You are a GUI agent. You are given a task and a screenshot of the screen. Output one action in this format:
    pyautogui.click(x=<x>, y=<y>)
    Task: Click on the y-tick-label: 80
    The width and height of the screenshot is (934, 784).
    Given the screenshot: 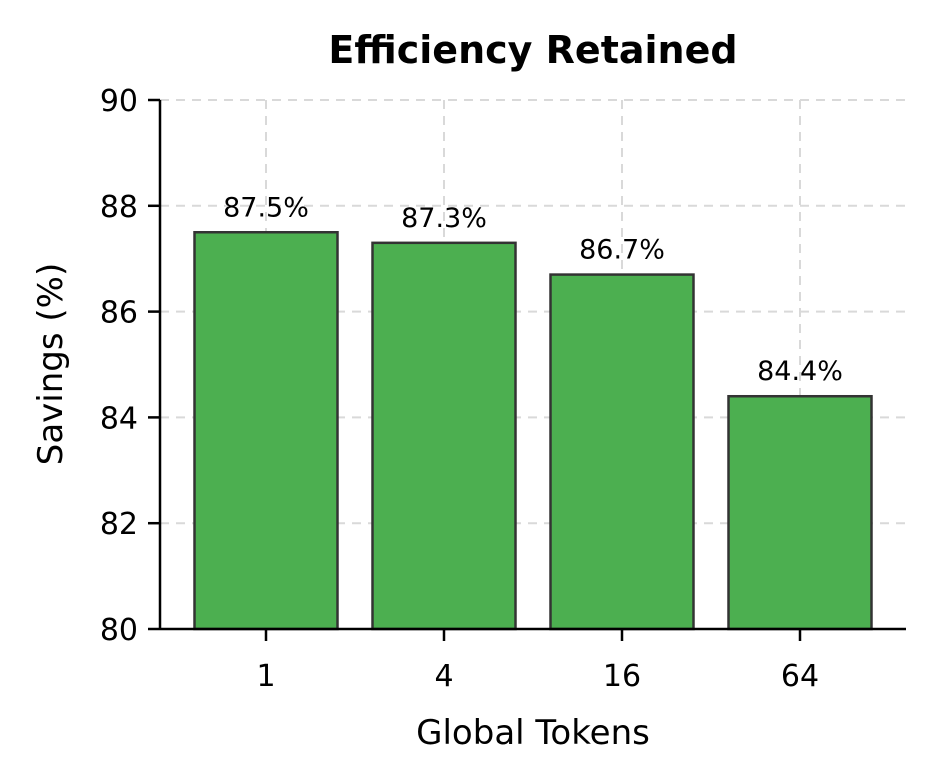 What is the action you would take?
    pyautogui.click(x=119, y=630)
    